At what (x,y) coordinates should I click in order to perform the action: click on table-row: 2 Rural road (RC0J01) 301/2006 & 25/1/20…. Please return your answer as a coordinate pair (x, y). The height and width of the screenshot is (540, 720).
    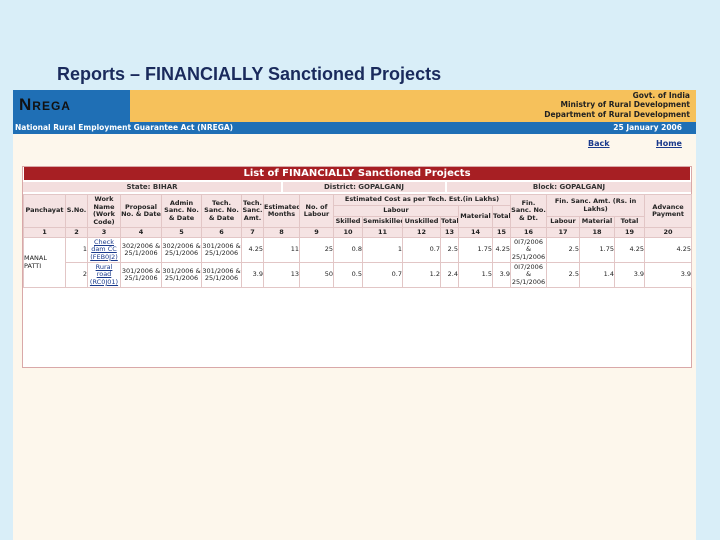
    Looking at the image, I should click on (358, 275).